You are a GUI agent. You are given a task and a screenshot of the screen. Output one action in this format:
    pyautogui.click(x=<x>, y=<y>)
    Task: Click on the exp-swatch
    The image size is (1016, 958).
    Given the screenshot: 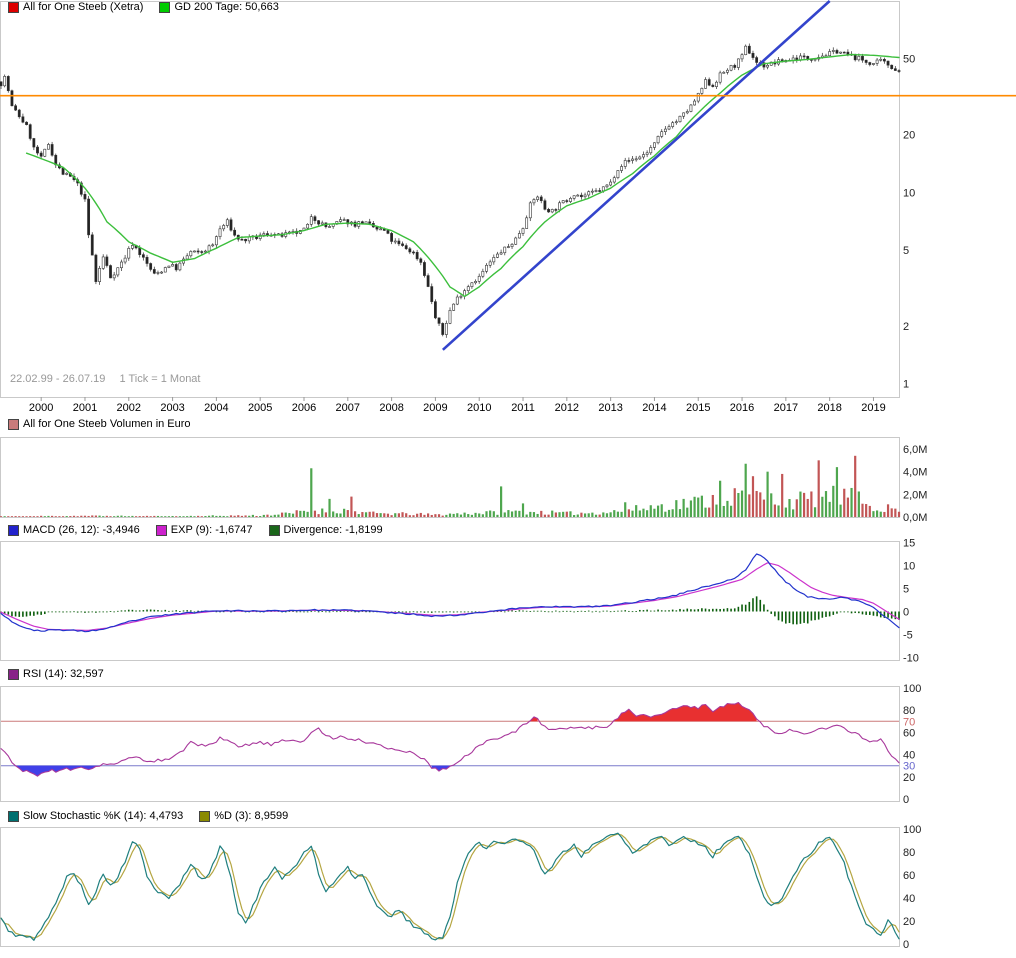 What is the action you would take?
    pyautogui.click(x=161, y=530)
    